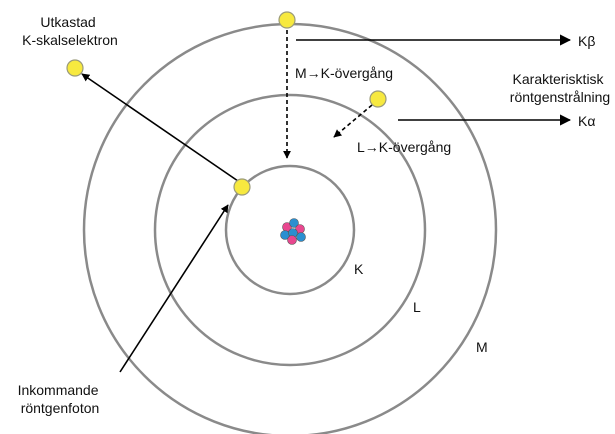  I want to click on ejected-electron-label: Utkastad K-skalselektron, so click(70, 31).